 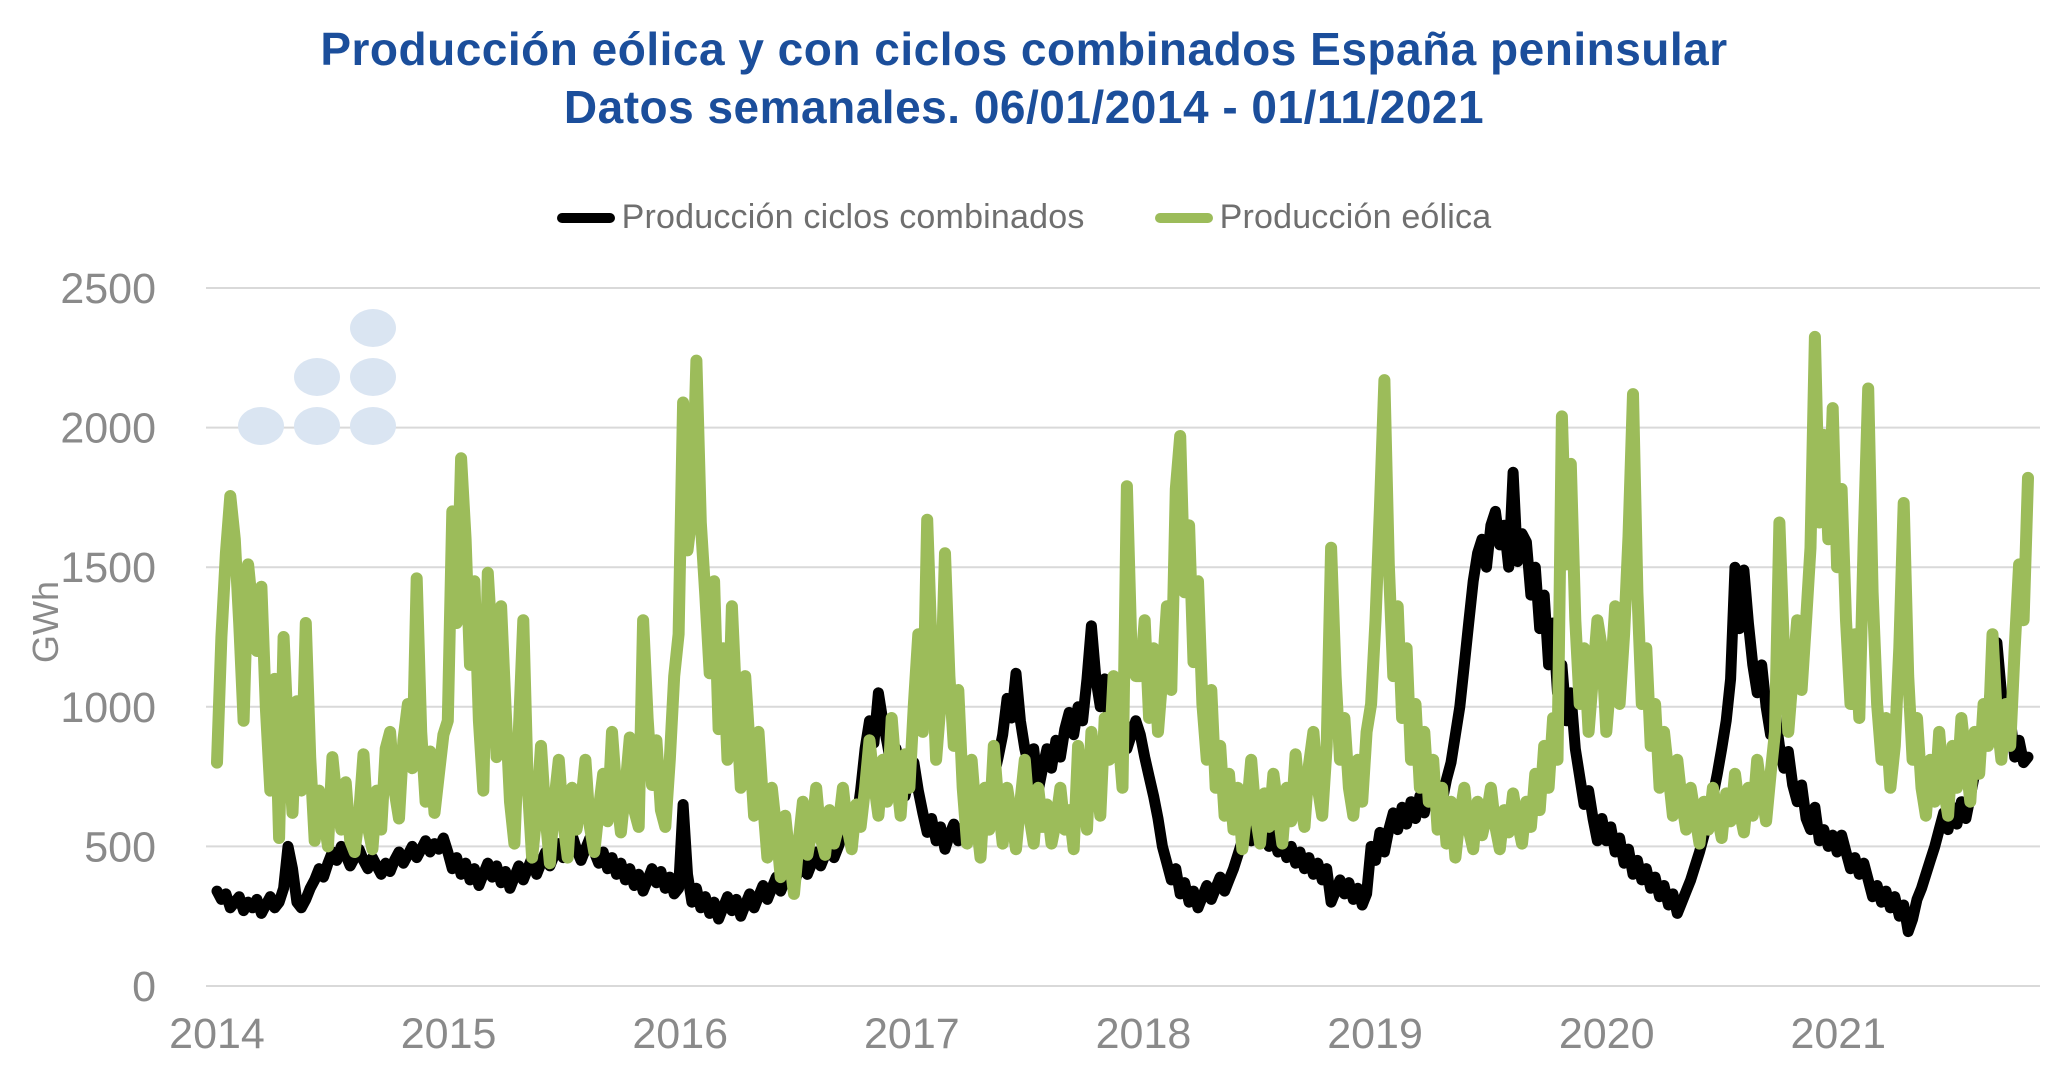 What do you see at coordinates (680, 1034) in the screenshot?
I see `x-tick-label: 2016` at bounding box center [680, 1034].